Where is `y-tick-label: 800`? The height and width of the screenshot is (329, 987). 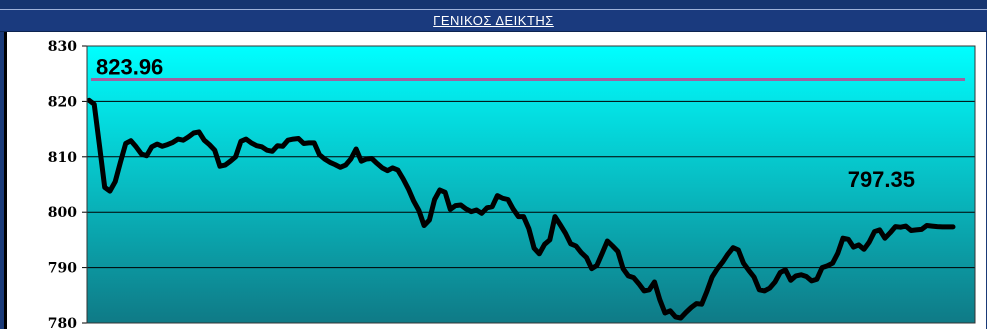 y-tick-label: 800 is located at coordinates (62, 213).